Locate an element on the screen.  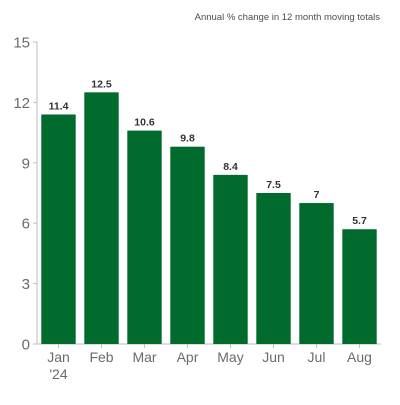
bar-value-label: 8.4 is located at coordinates (230, 167).